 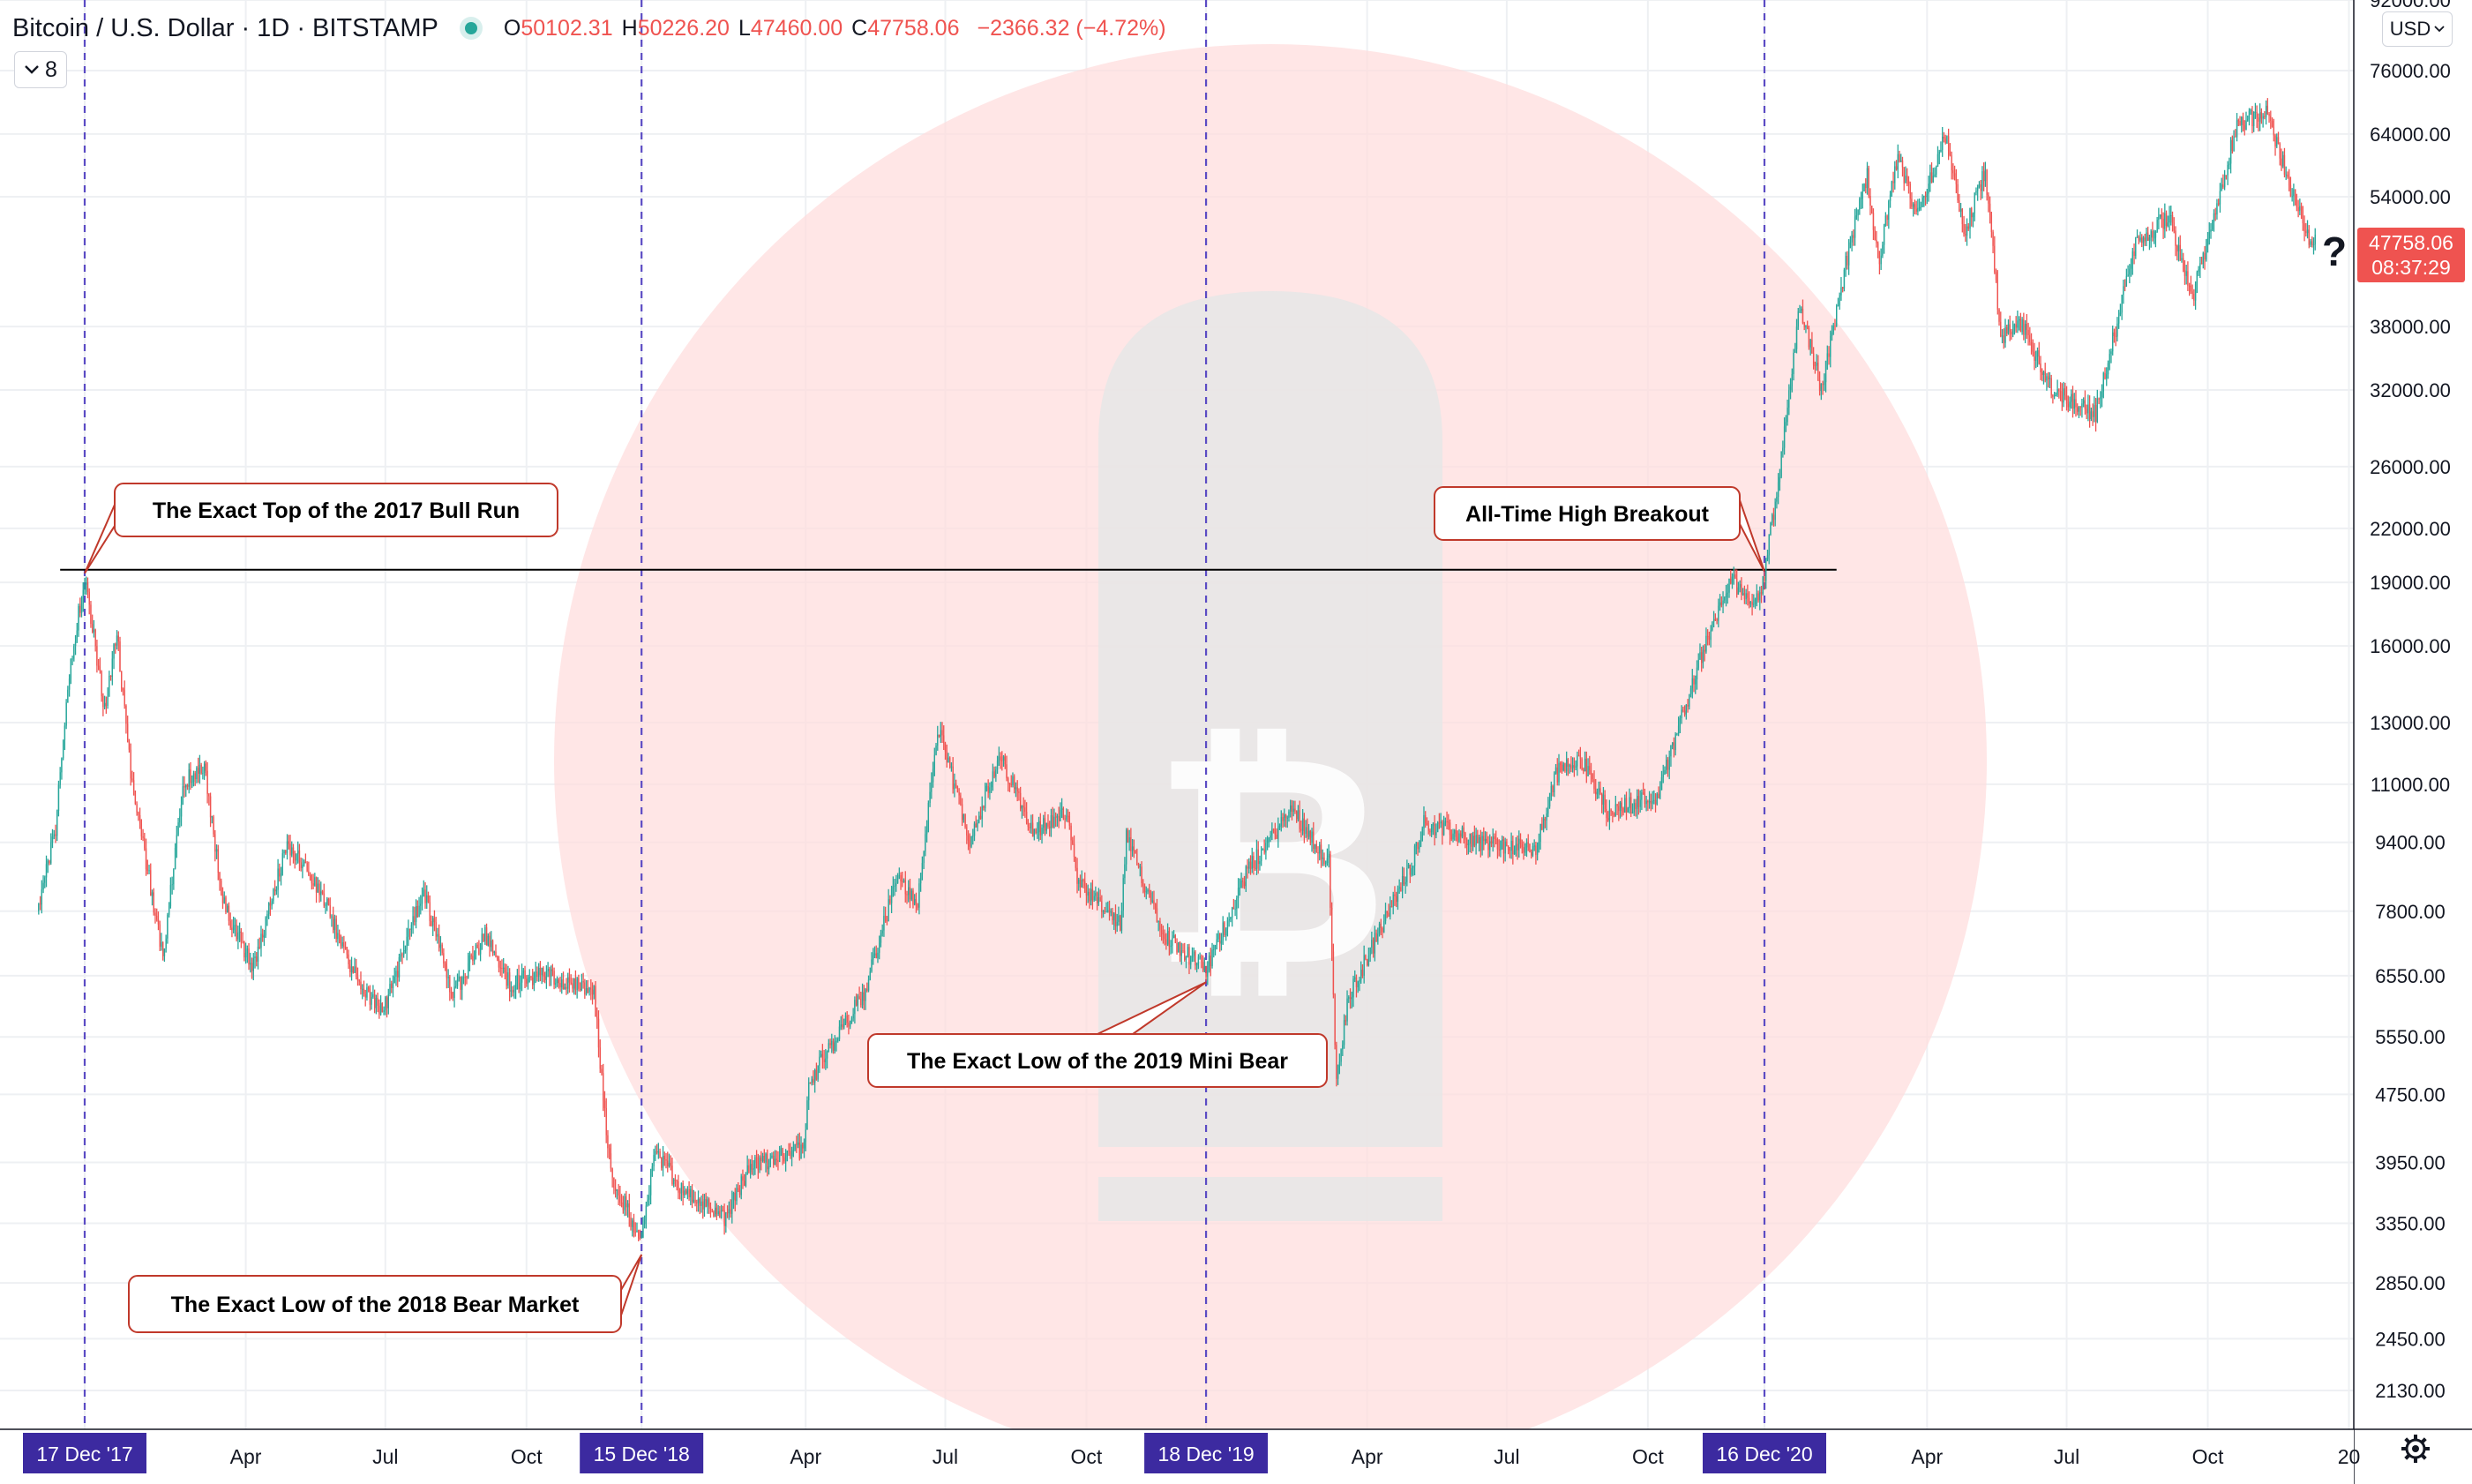 I want to click on y-tick-label: 7800.00, so click(x=2410, y=912).